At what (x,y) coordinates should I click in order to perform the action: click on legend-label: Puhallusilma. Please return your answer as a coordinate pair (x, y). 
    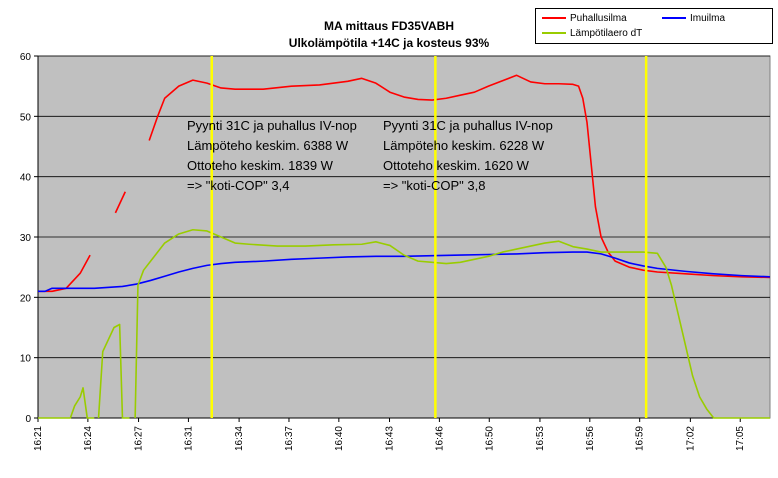
    Looking at the image, I should click on (598, 18).